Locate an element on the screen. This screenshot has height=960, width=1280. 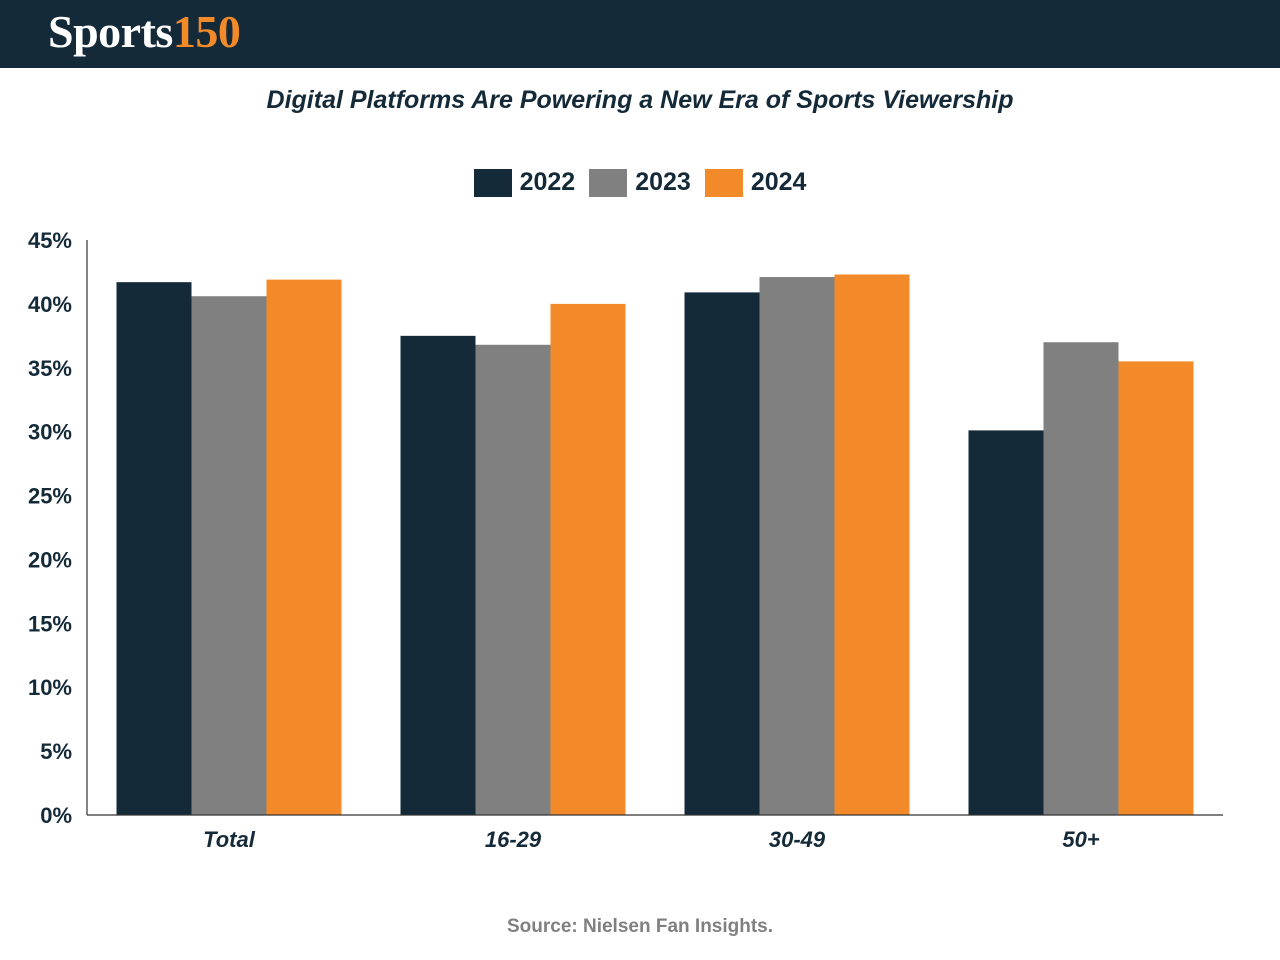
legend-label-2023: 2023 is located at coordinates (663, 182).